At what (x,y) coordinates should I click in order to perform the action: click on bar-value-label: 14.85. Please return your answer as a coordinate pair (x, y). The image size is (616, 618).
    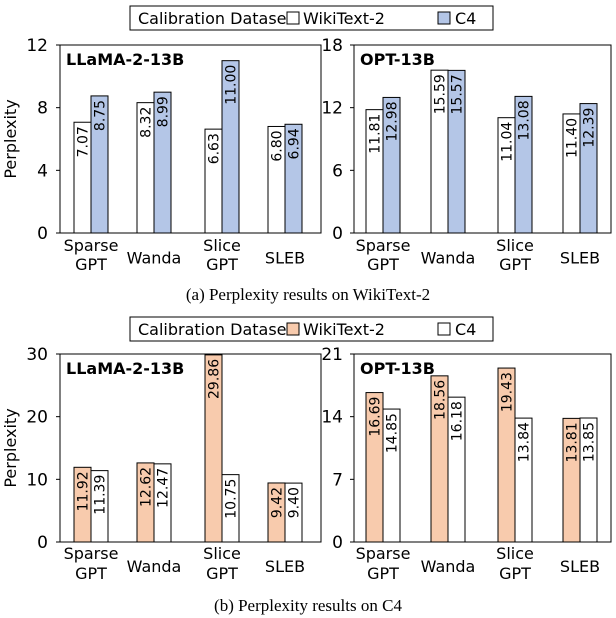
    Looking at the image, I should click on (393, 433).